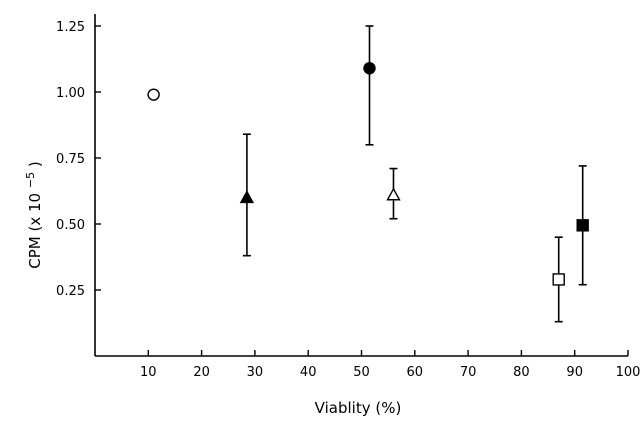 This screenshot has height=423, width=641. I want to click on x-tick-label: 60, so click(415, 372).